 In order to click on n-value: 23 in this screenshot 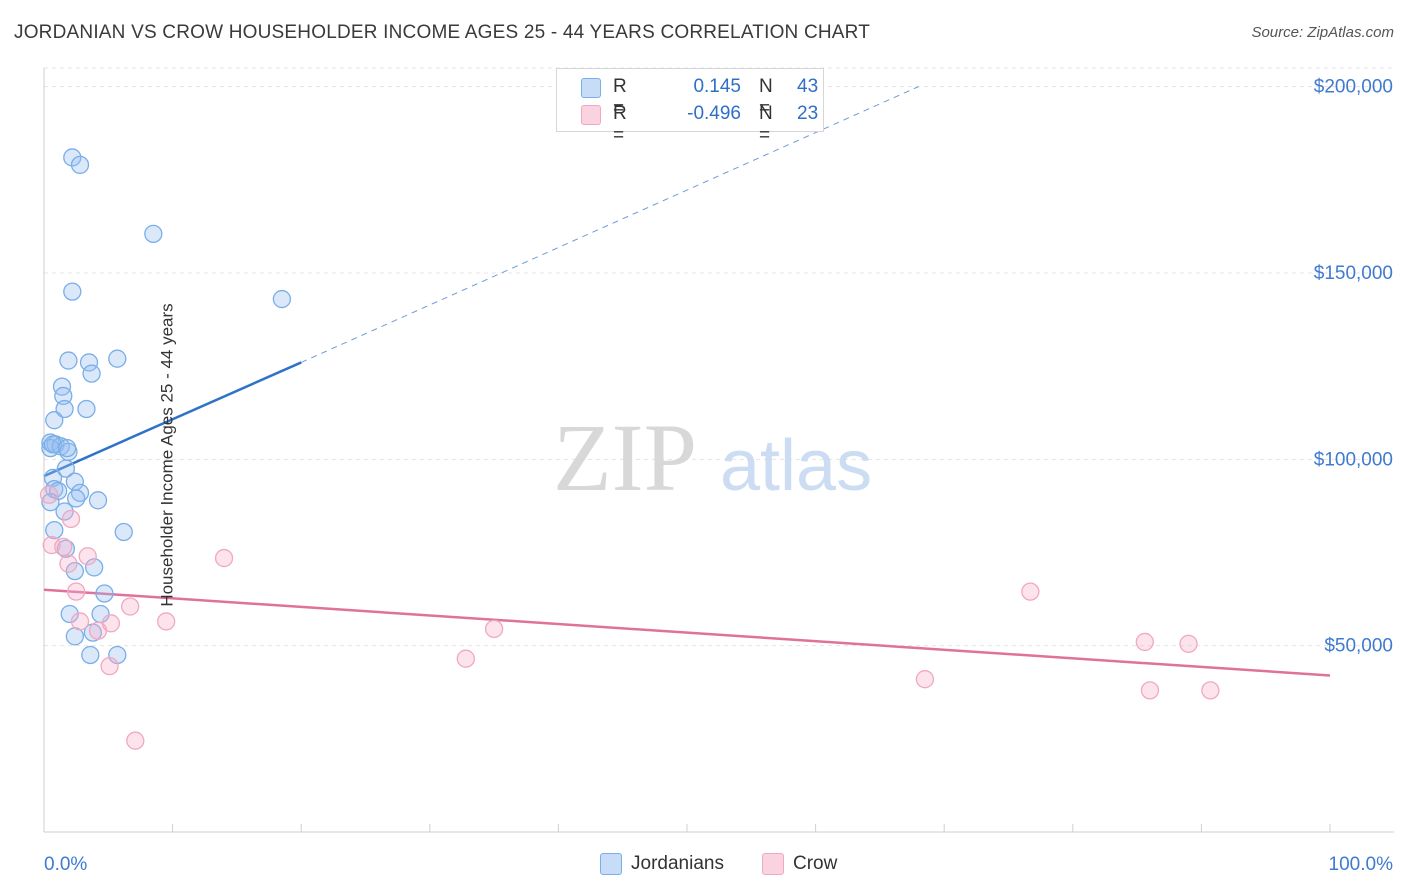, I will do `click(808, 113)`.